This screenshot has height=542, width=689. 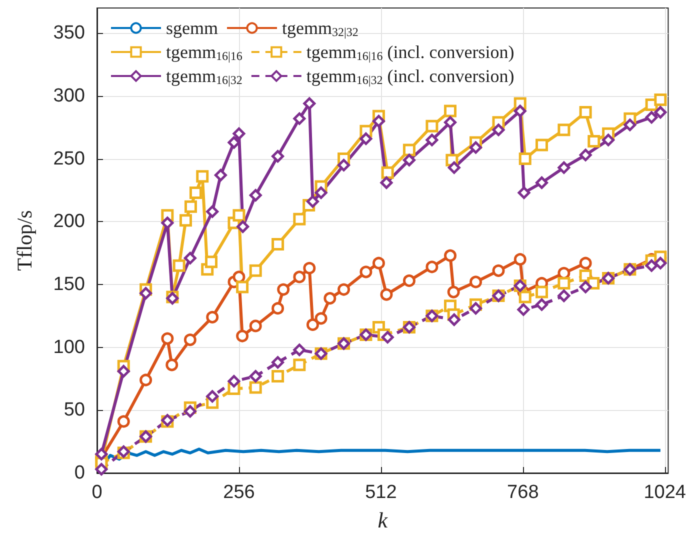 I want to click on y-tick-label: 200, so click(x=69, y=221).